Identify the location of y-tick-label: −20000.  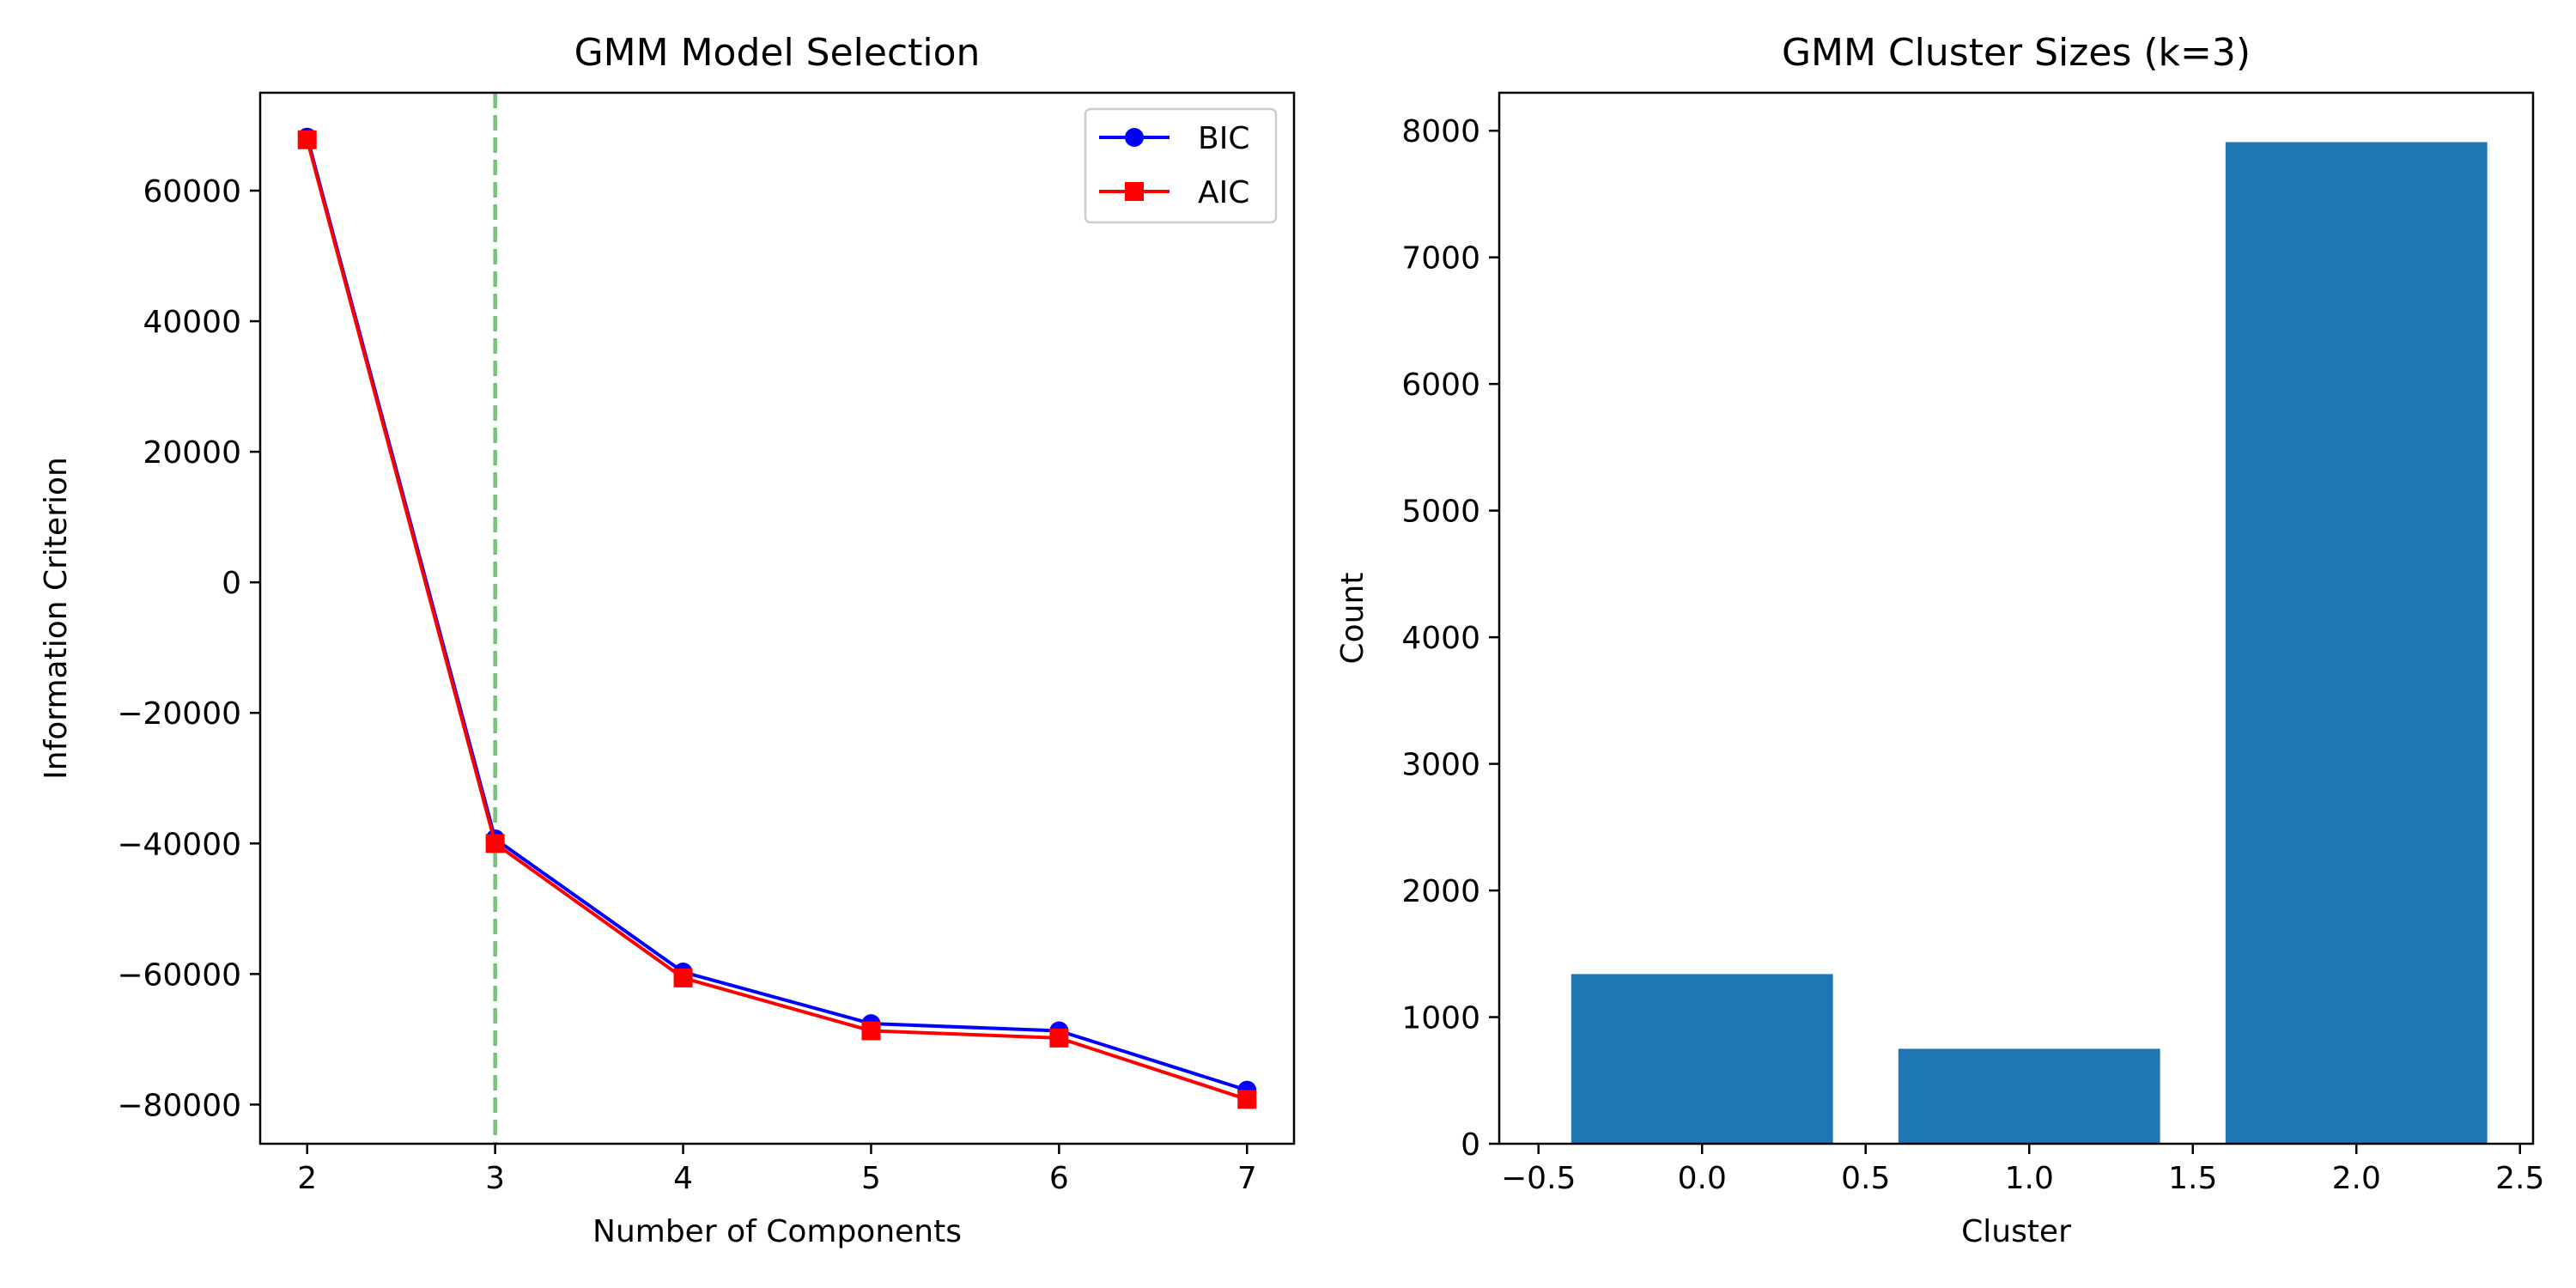
(179, 714).